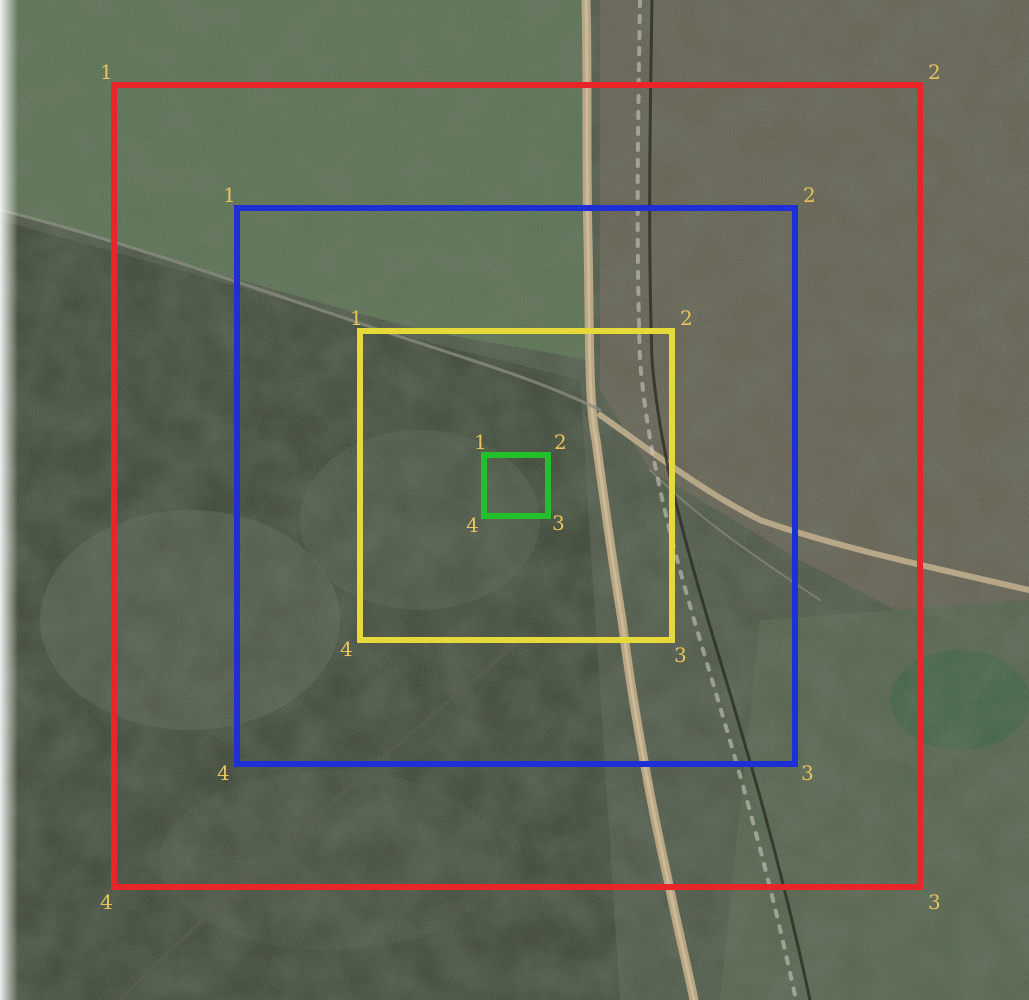  What do you see at coordinates (560, 442) in the screenshot?
I see `green-corner-label-2: 2` at bounding box center [560, 442].